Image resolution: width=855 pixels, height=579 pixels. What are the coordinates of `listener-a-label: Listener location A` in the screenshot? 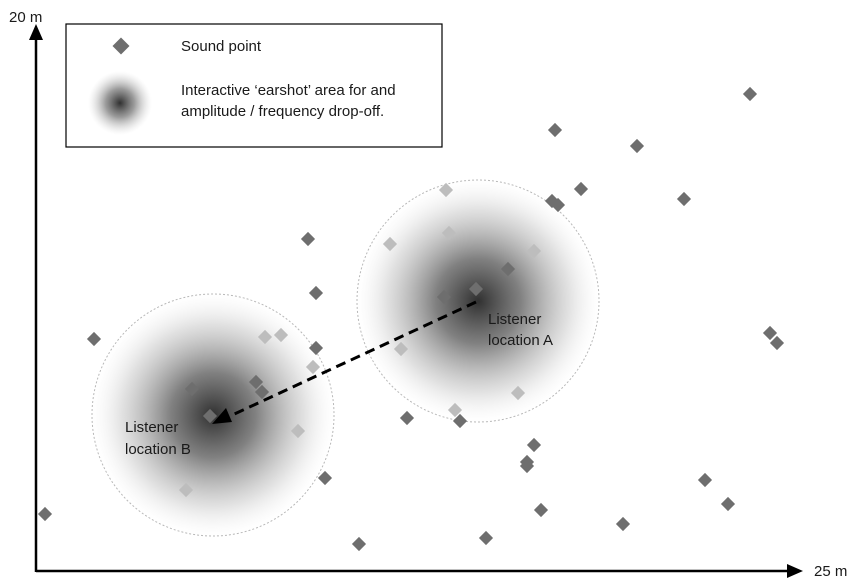 It's located at (520, 330).